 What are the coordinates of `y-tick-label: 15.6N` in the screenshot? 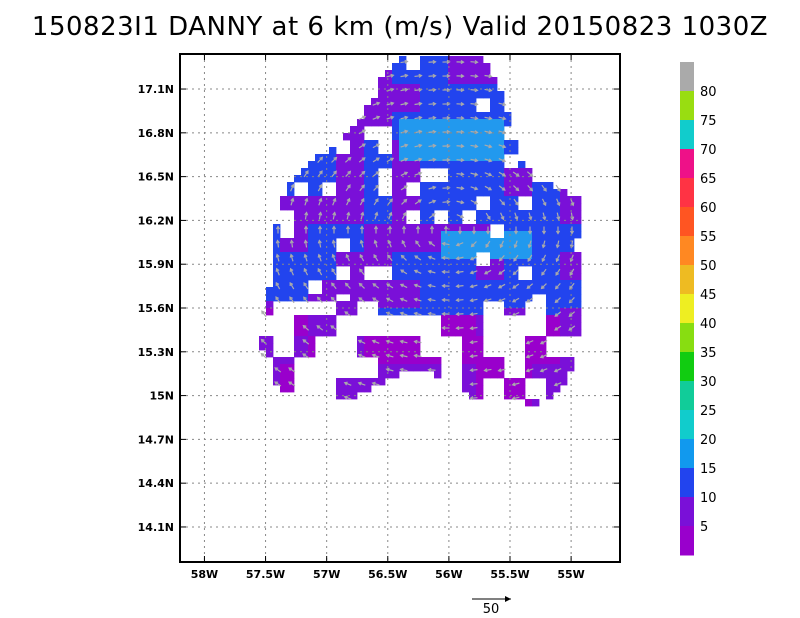 It's located at (156, 308).